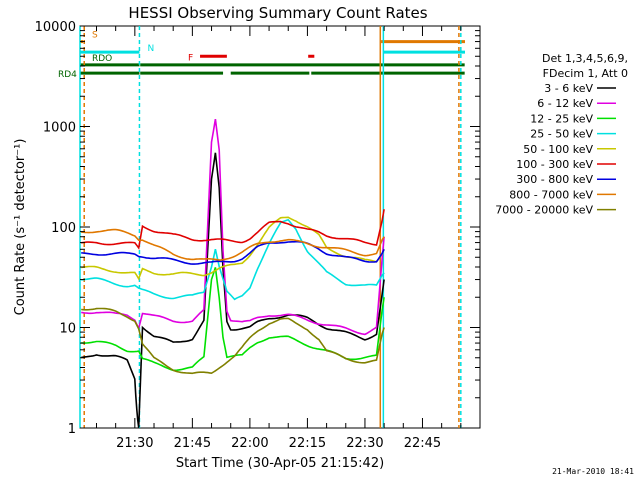 The width and height of the screenshot is (640, 480). What do you see at coordinates (277, 13) in the screenshot?
I see `chart-title: HESSI Observing Summary Count Rates` at bounding box center [277, 13].